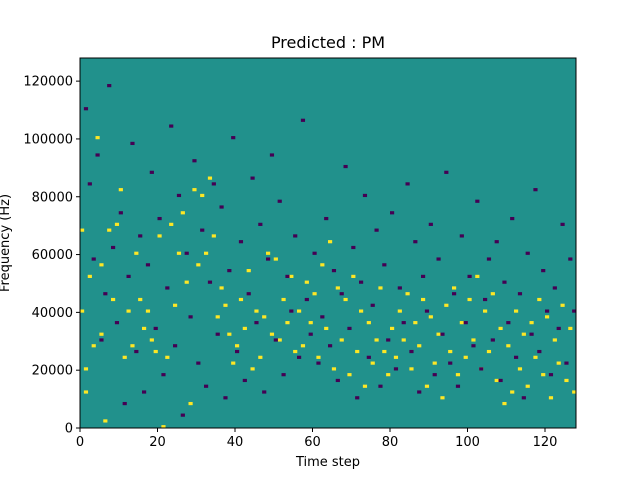 The height and width of the screenshot is (480, 640). Describe the element at coordinates (317, 439) in the screenshot. I see `x-axis: 0 20 40 60 80 100 120` at that location.